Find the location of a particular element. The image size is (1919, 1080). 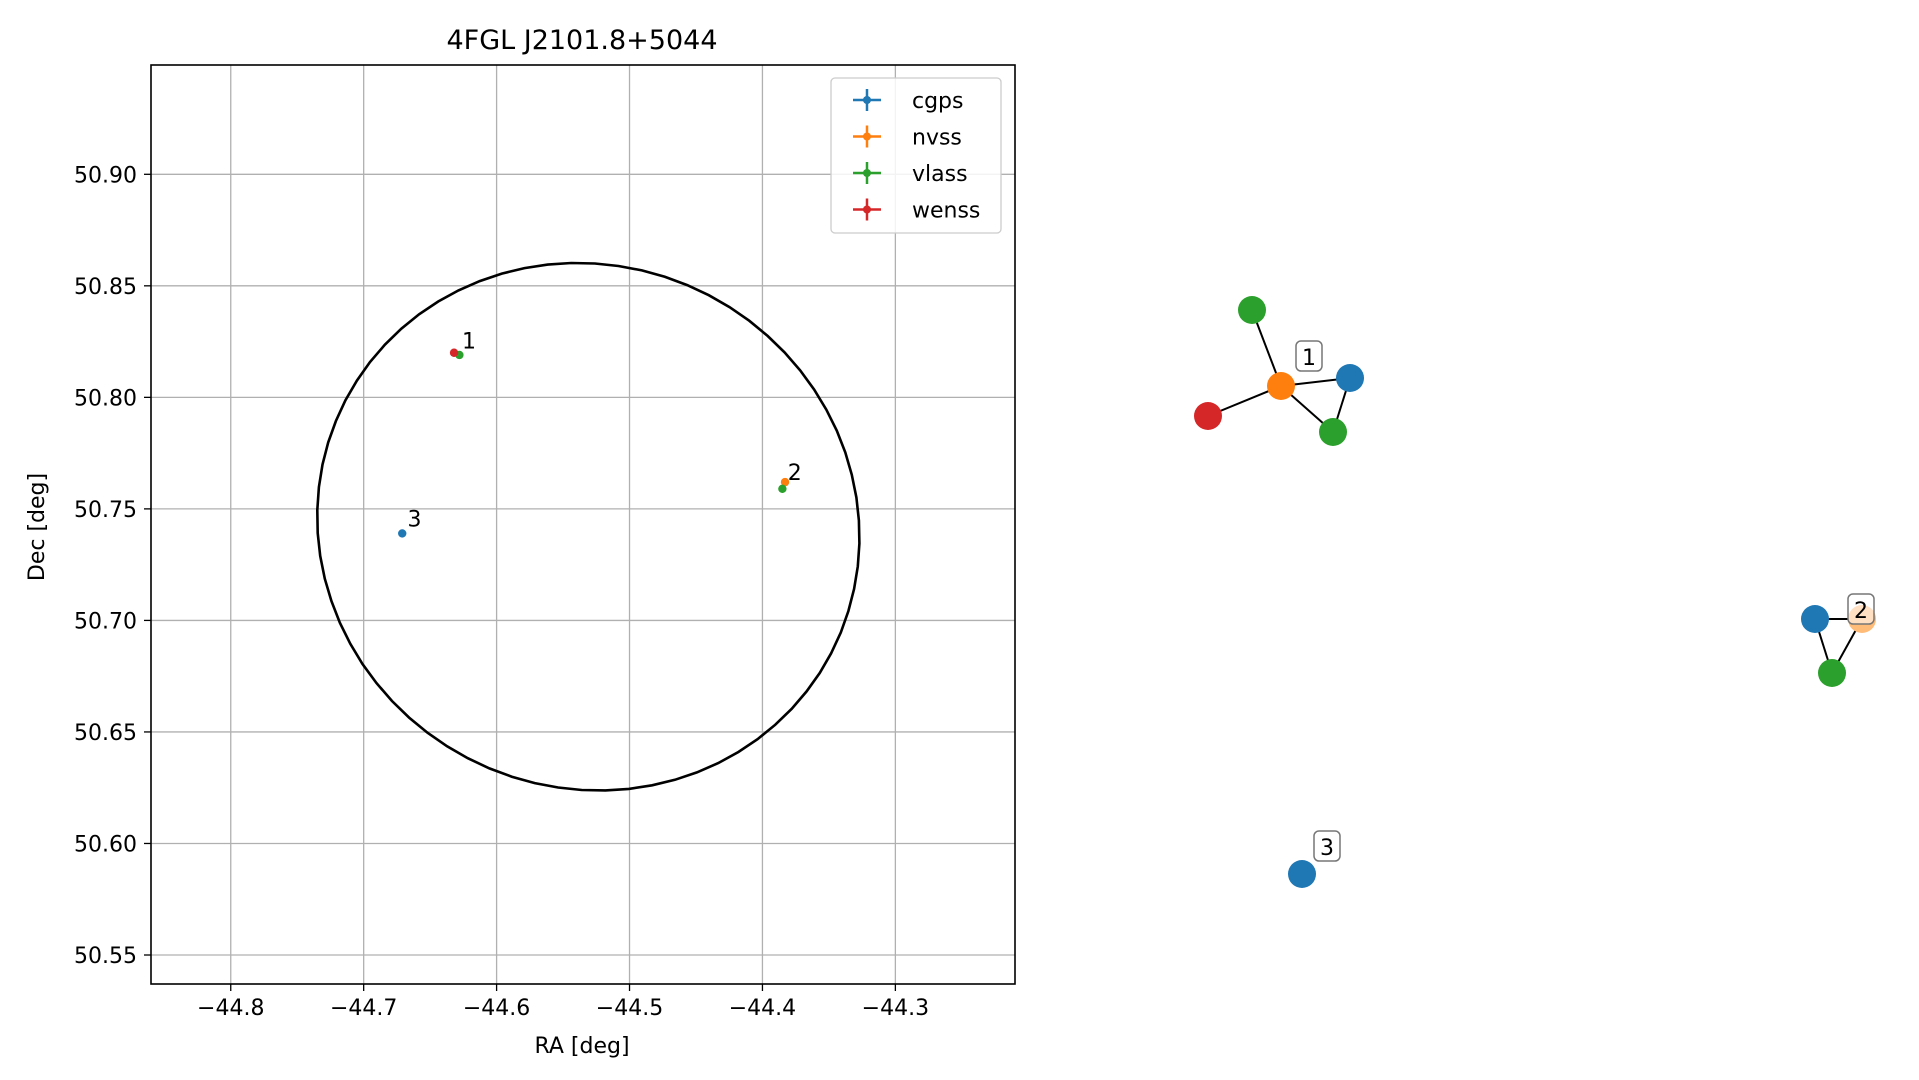

legend-label: vlass is located at coordinates (940, 174).